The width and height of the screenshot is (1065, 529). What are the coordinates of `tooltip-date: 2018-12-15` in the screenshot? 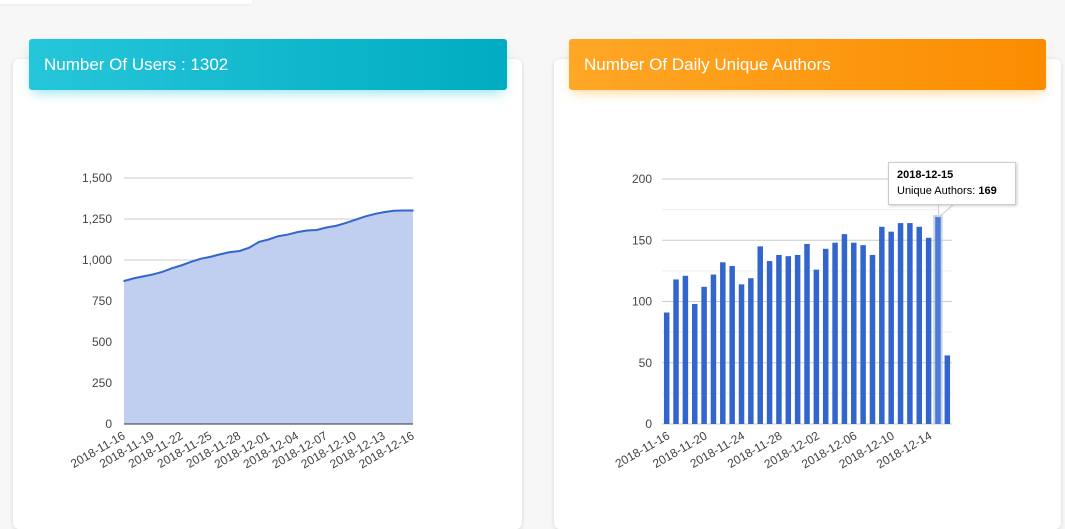 It's located at (925, 175).